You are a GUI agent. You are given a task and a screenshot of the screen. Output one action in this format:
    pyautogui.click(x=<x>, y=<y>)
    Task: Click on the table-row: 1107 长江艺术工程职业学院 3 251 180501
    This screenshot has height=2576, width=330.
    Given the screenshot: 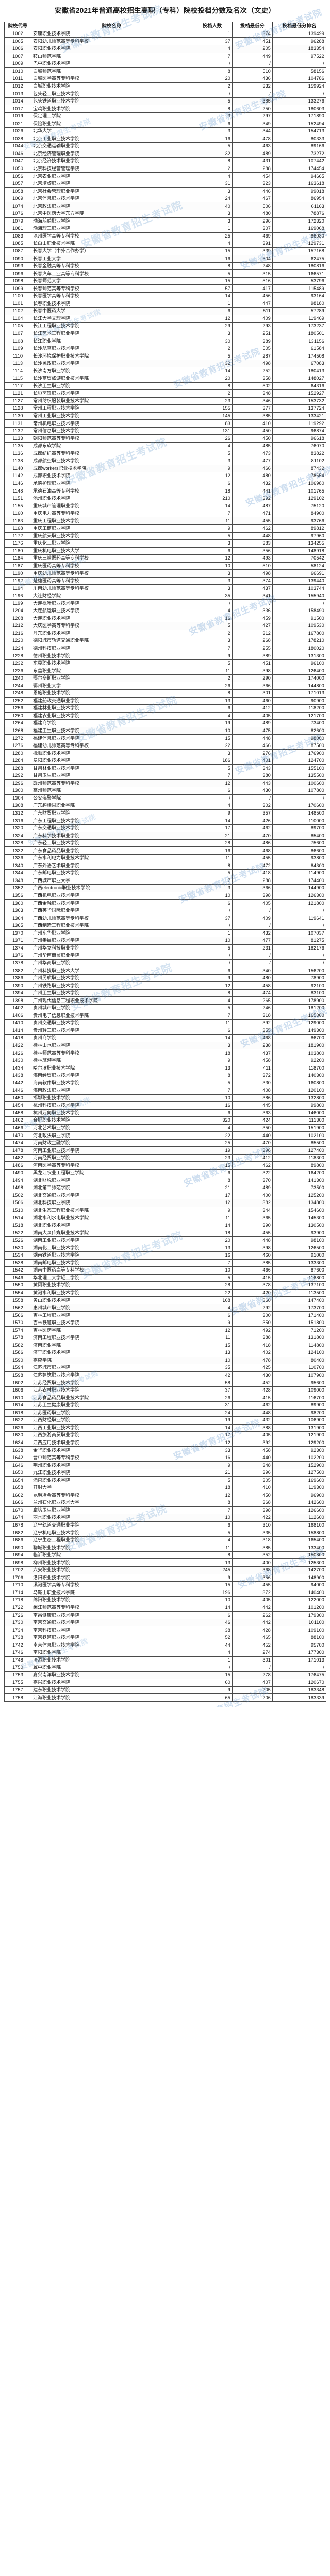 What is the action you would take?
    pyautogui.click(x=165, y=333)
    